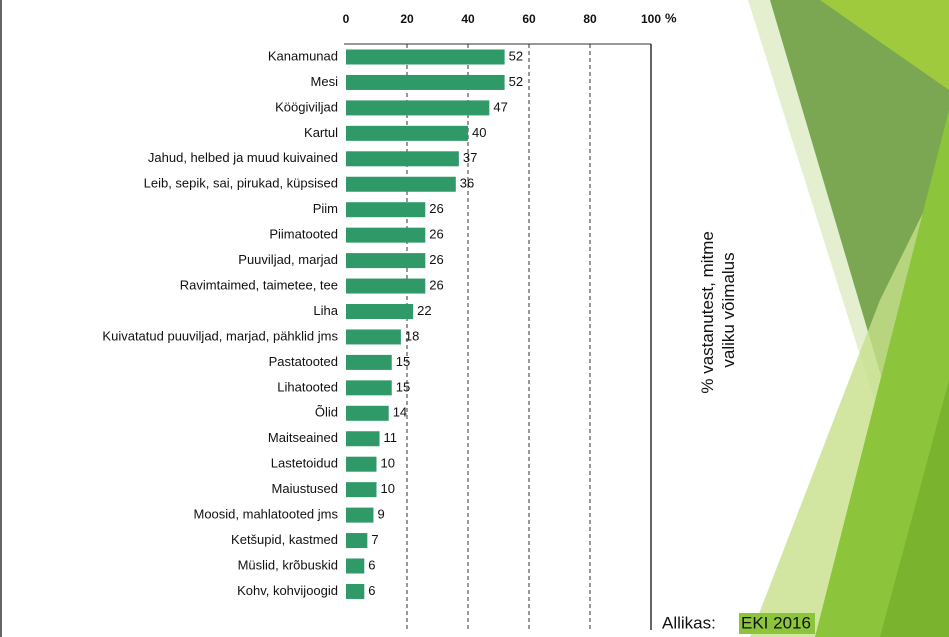  What do you see at coordinates (325, 81) in the screenshot?
I see `y-tick-label: Mesi` at bounding box center [325, 81].